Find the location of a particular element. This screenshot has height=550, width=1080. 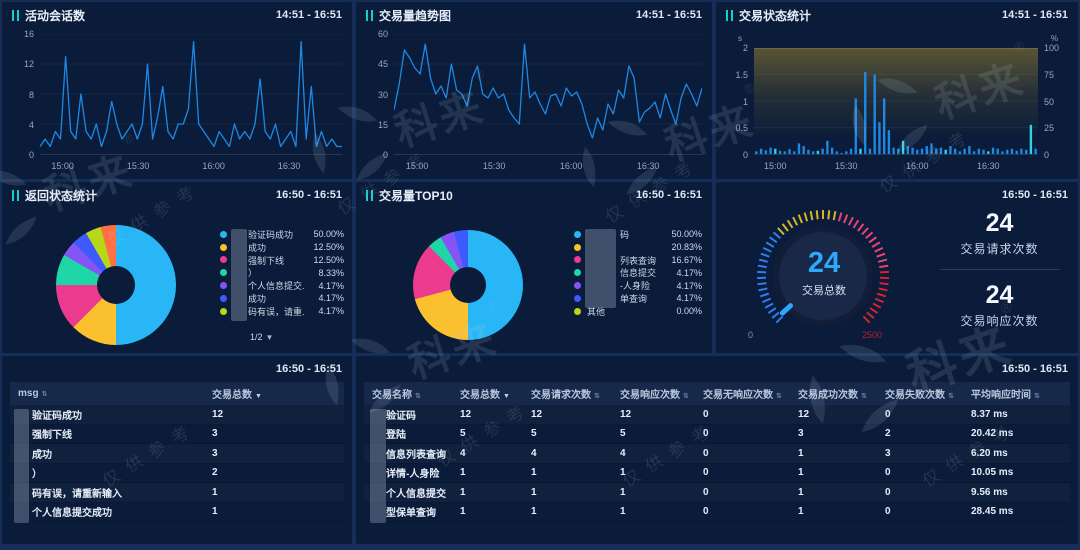

table-row: ） 2 is located at coordinates (177, 473).